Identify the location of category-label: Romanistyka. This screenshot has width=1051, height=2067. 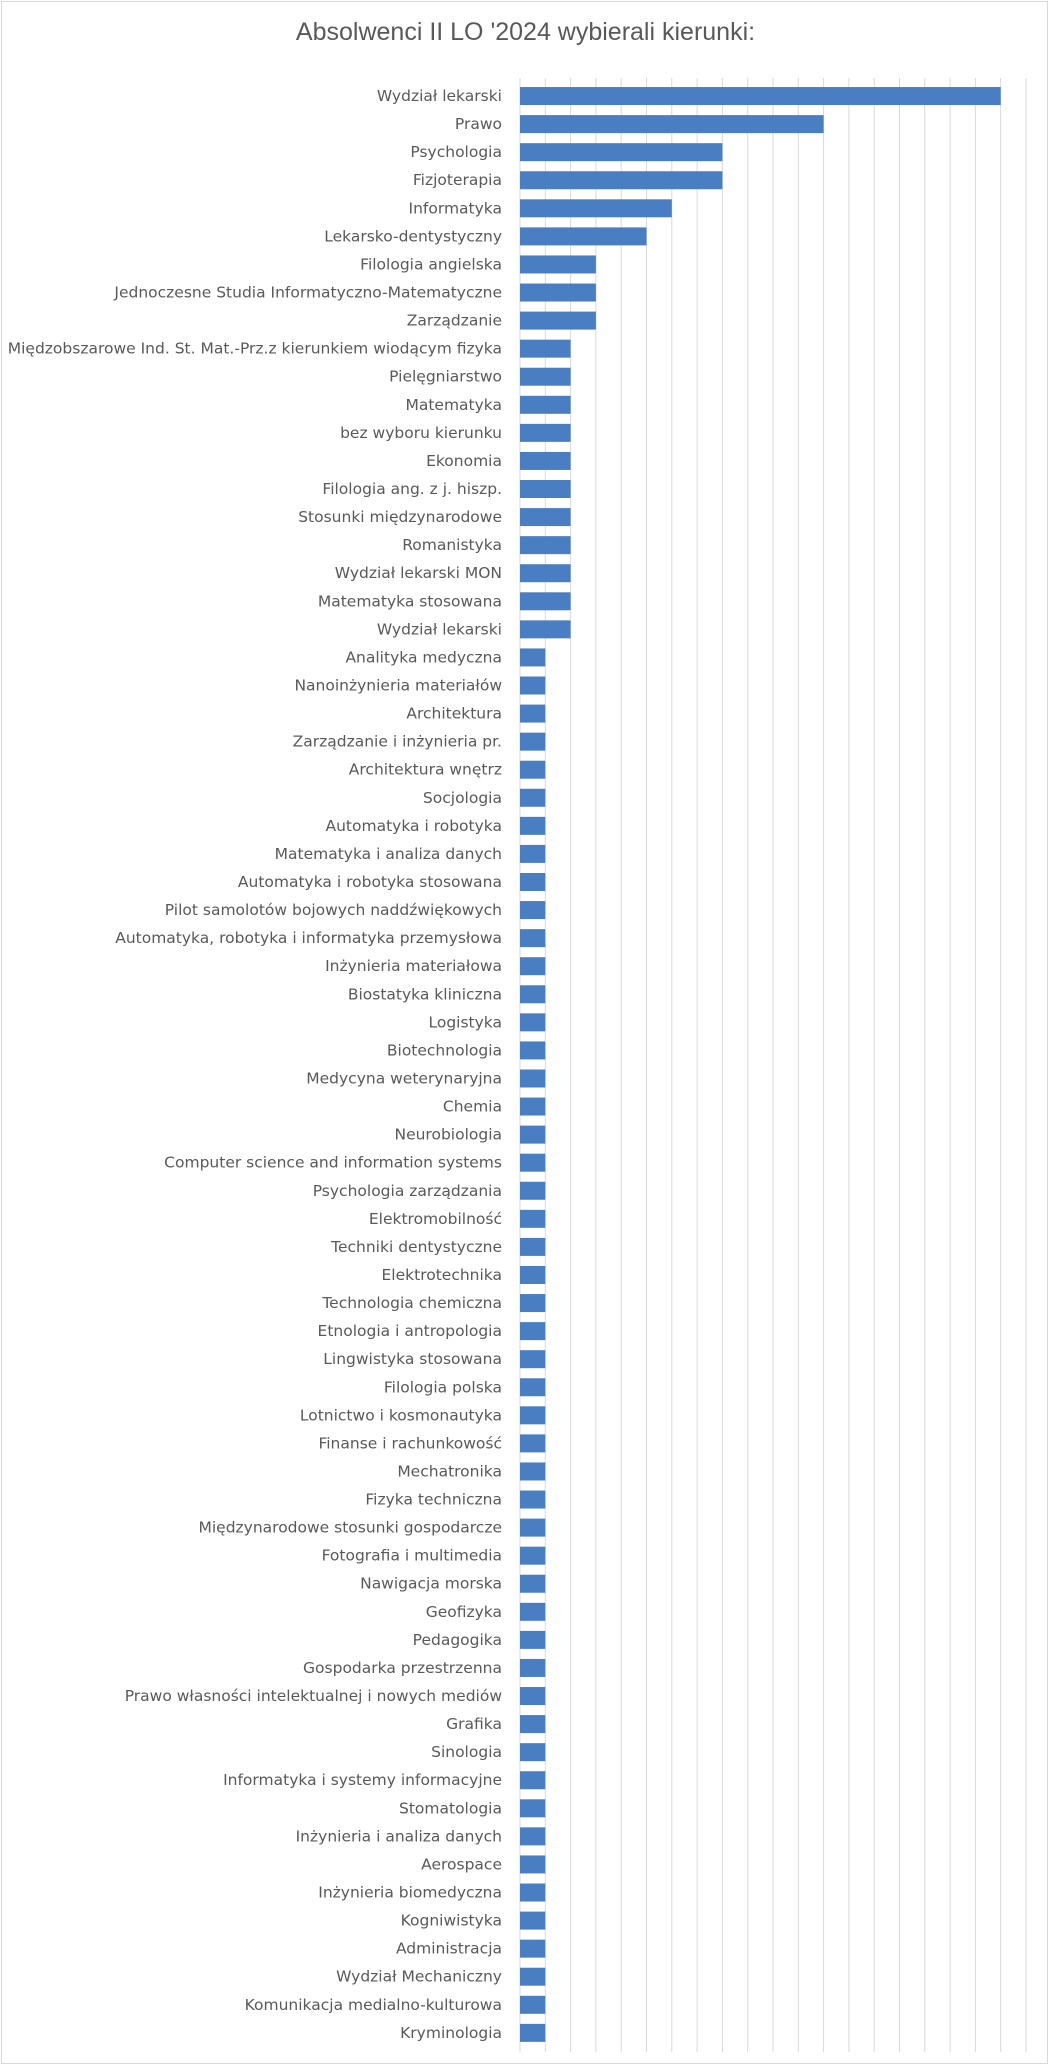
(452, 545).